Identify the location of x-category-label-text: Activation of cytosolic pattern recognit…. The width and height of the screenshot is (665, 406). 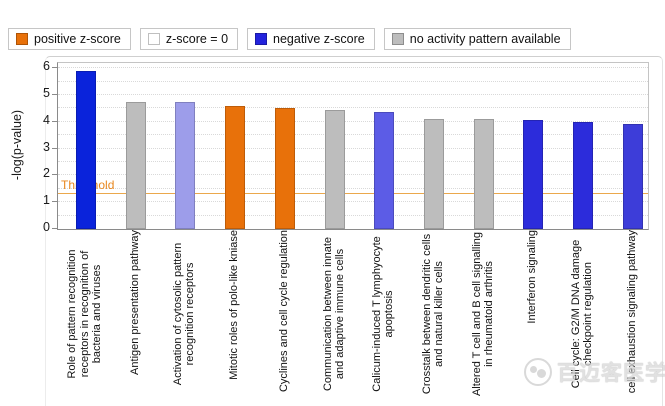
(184, 314).